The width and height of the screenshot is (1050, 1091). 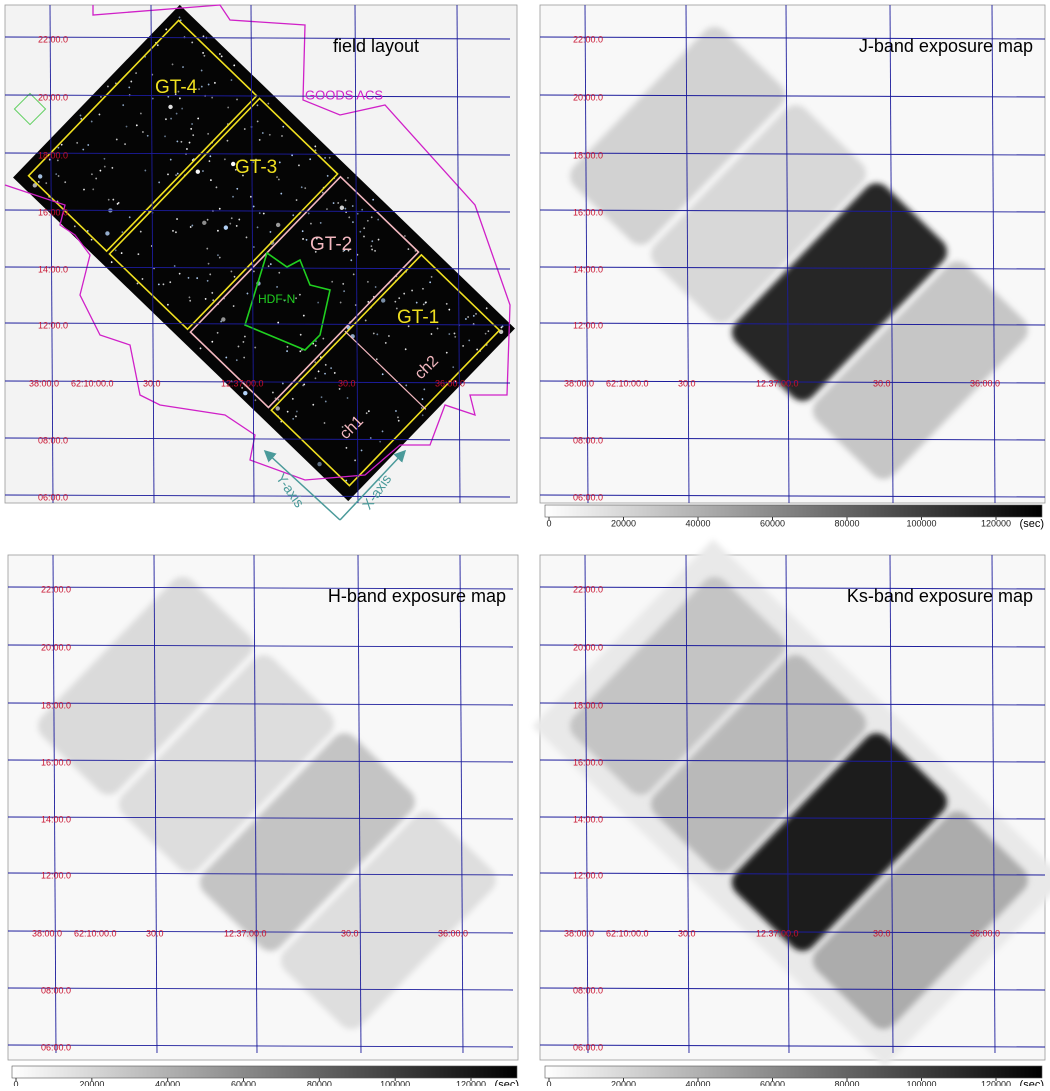 What do you see at coordinates (302, 485) in the screenshot?
I see `axis-arrow` at bounding box center [302, 485].